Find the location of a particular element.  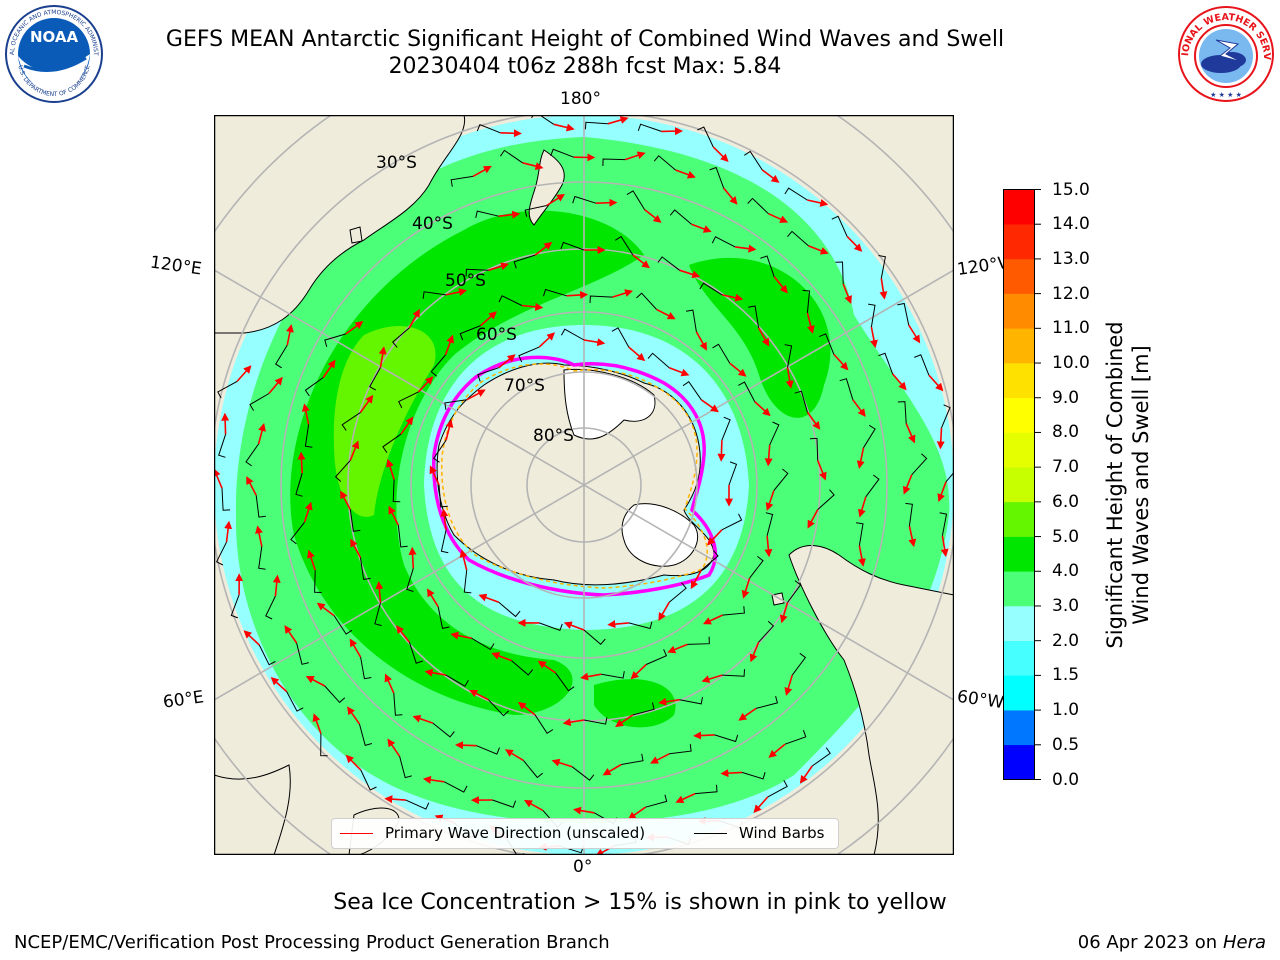

colorbar-tick-label: 2.0 is located at coordinates (1066, 640).